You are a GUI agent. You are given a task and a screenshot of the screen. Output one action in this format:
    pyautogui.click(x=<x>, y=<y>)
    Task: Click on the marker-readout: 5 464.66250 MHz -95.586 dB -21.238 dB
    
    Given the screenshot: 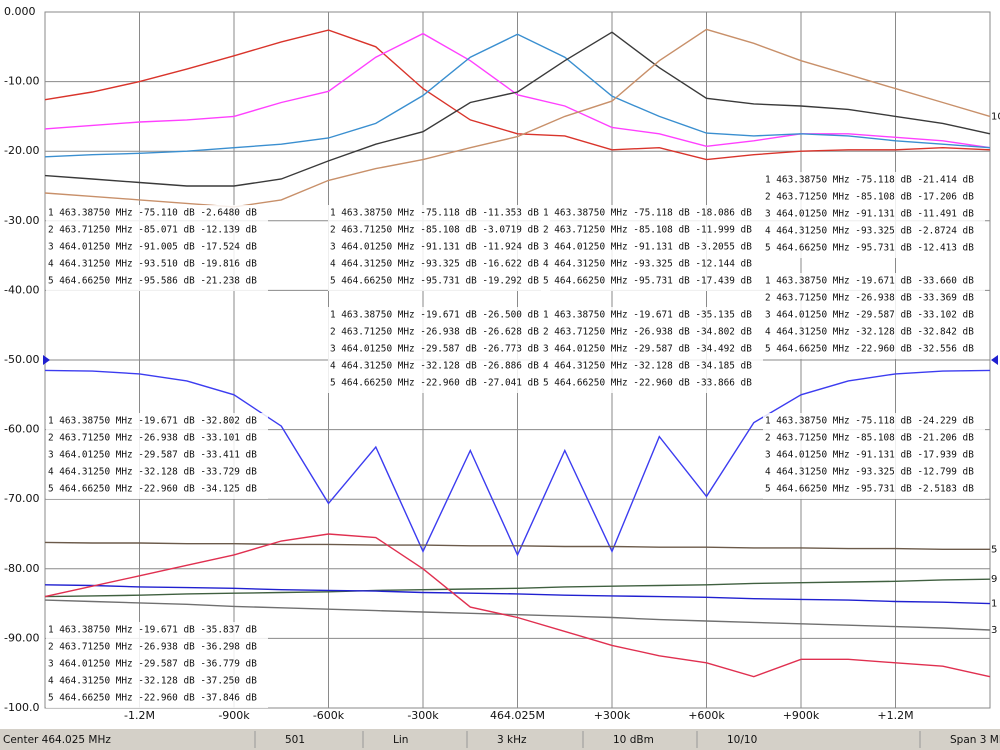 What is the action you would take?
    pyautogui.click(x=152, y=281)
    